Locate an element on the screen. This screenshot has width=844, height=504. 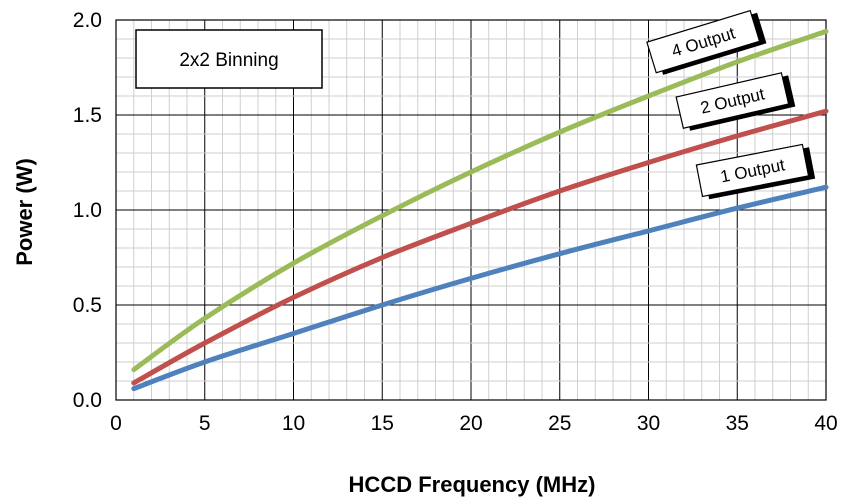
x-tick-label: 35 is located at coordinates (737, 423).